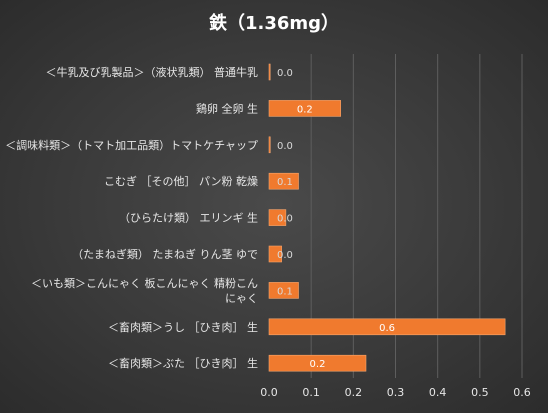 This screenshot has width=548, height=413. Describe the element at coordinates (274, 23) in the screenshot. I see `chart-title: 鉄（1.36mg）` at that location.